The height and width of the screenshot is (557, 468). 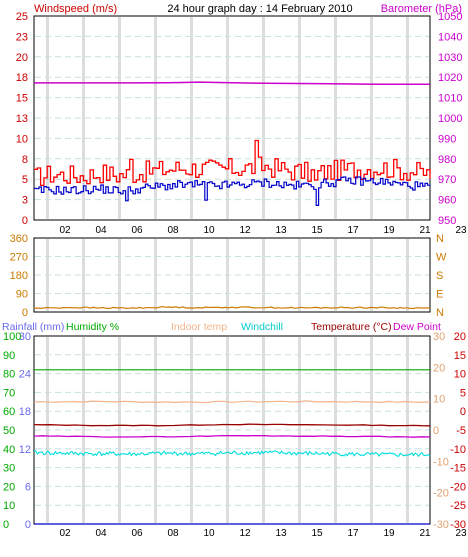 What do you see at coordinates (12, 337) in the screenshot?
I see `humidity-tick-label-10: 100` at bounding box center [12, 337].